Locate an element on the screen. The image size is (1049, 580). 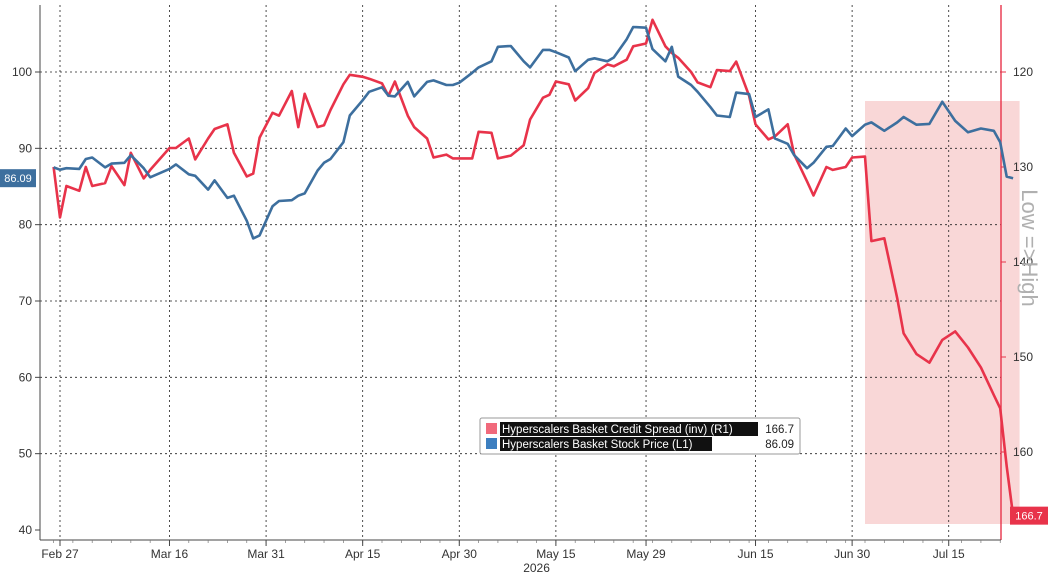
left-tick-label: 80 is located at coordinates (26, 225).